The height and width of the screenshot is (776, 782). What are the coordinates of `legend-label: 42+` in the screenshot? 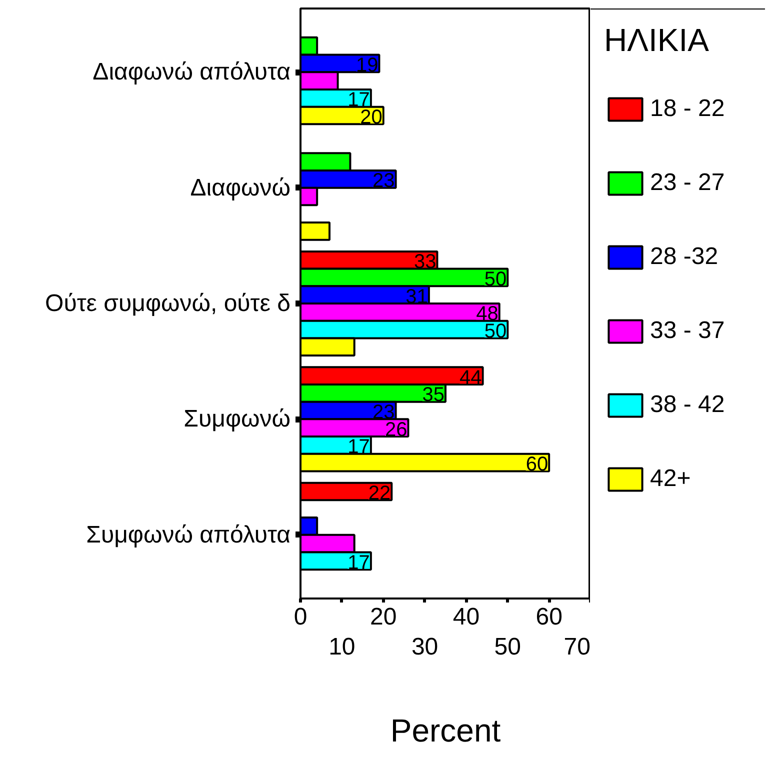 It's located at (670, 479).